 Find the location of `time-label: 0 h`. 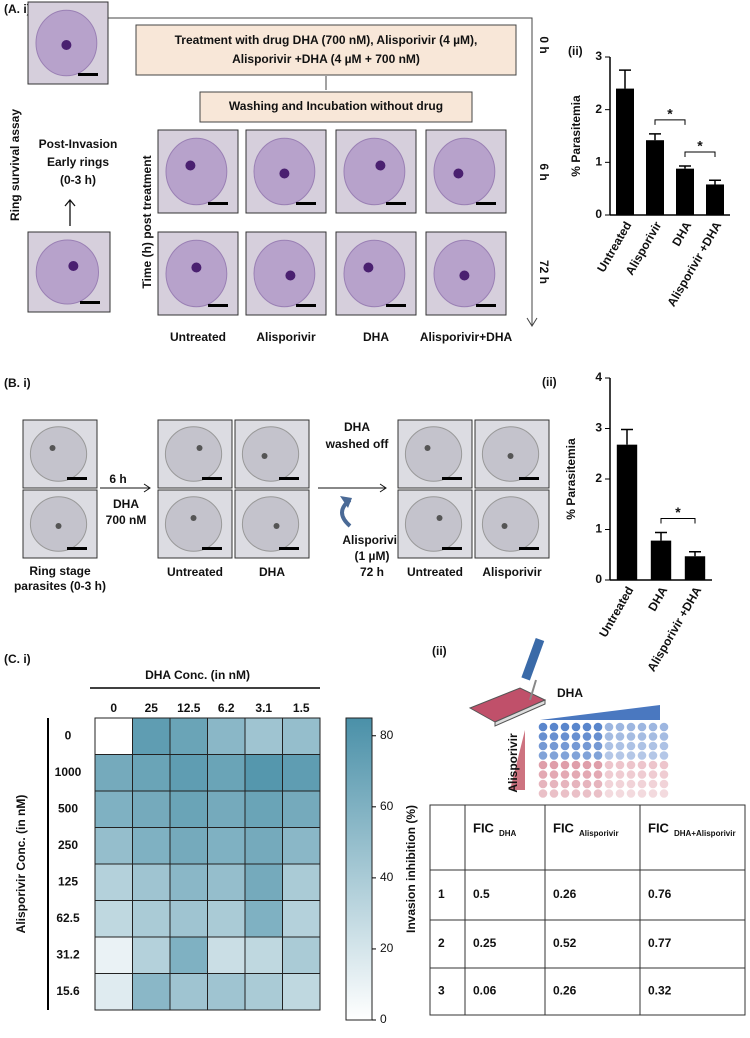

time-label: 0 h is located at coordinates (544, 44).